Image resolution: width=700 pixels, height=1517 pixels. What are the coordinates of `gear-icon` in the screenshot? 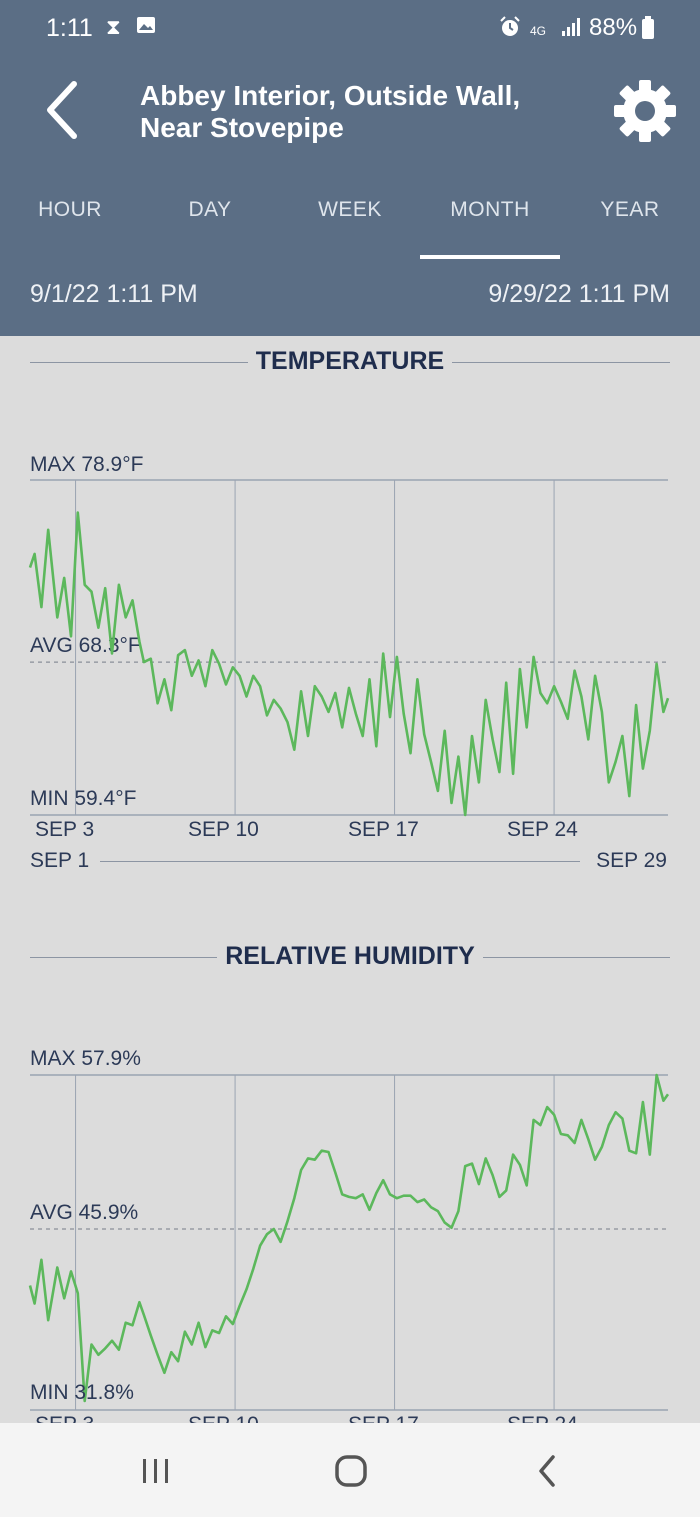 It's located at (645, 111).